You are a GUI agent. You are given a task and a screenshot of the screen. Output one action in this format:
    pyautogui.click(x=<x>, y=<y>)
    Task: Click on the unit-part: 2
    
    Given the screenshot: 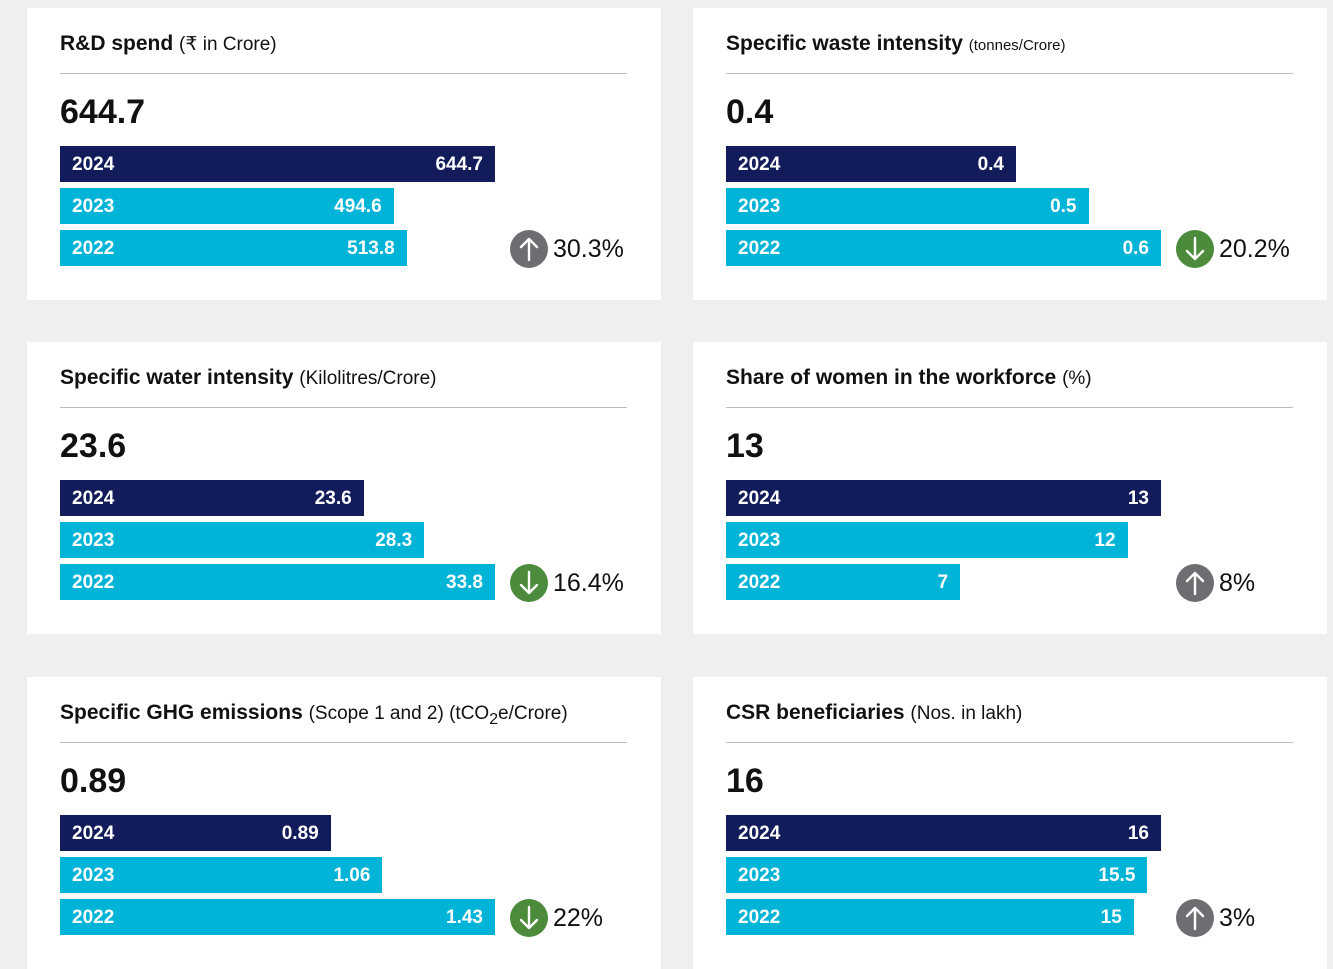 What is the action you would take?
    pyautogui.click(x=494, y=719)
    